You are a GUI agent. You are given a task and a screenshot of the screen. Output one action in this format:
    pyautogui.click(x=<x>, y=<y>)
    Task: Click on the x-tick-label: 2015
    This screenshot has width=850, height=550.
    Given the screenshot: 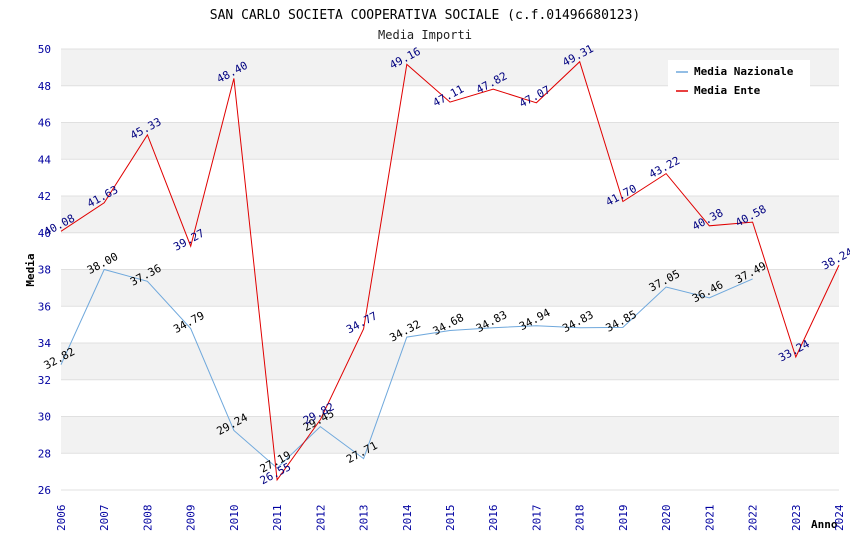 What is the action you would take?
    pyautogui.click(x=450, y=518)
    